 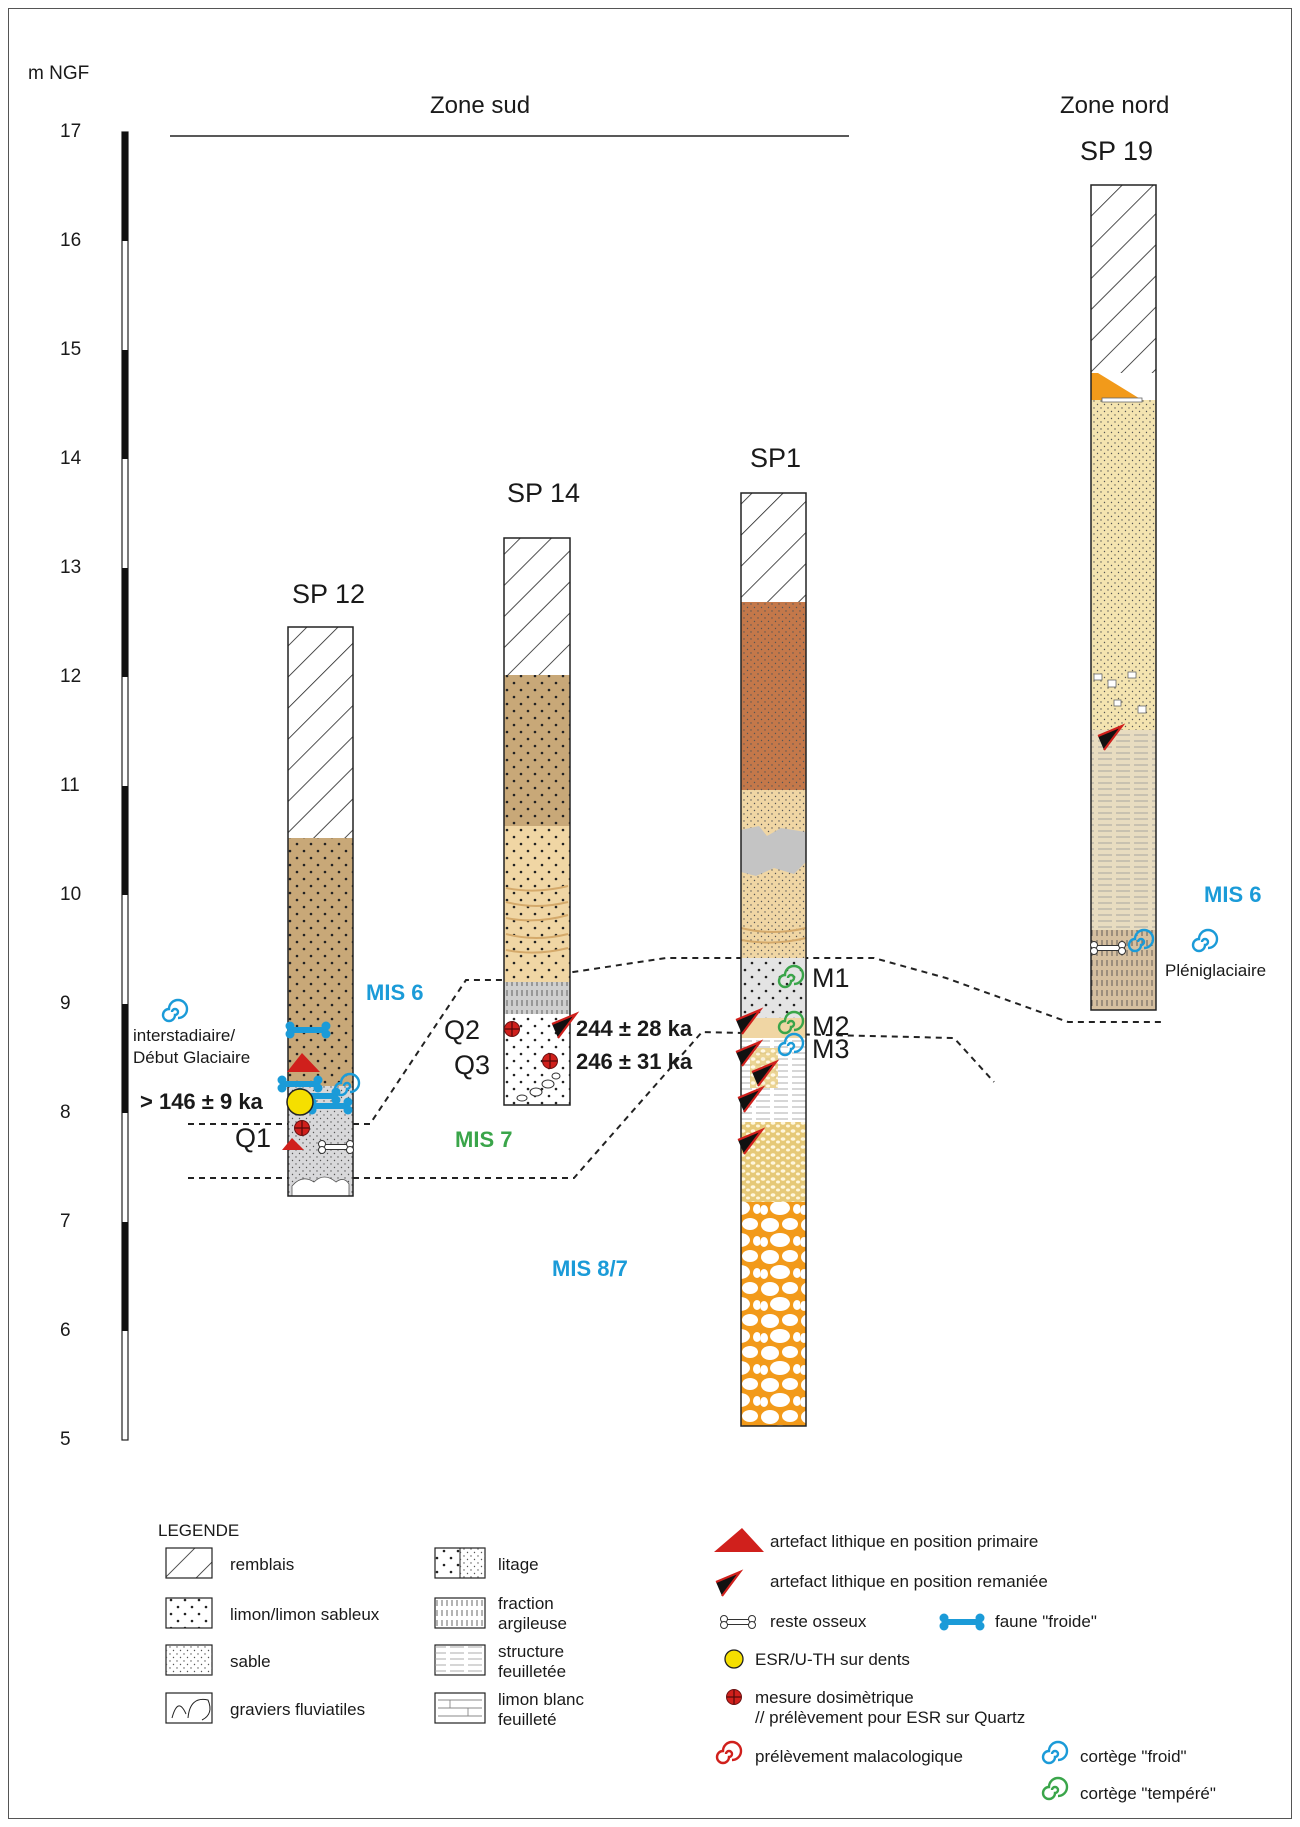 What do you see at coordinates (831, 1026) in the screenshot?
I see `sample-m2: M2` at bounding box center [831, 1026].